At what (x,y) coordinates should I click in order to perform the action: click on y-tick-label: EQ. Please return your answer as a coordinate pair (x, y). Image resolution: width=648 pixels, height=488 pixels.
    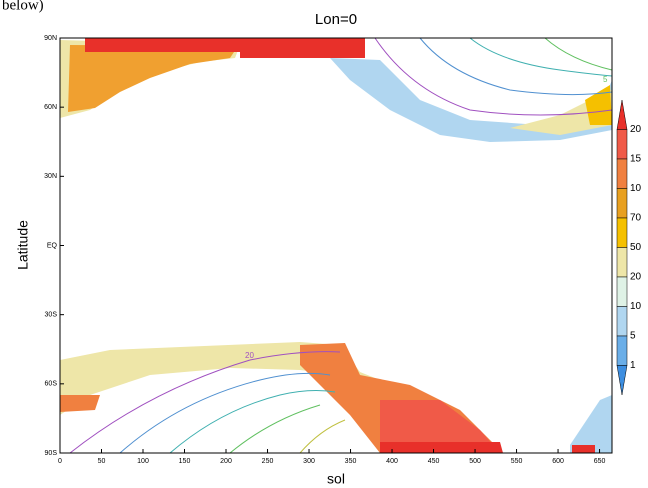
    Looking at the image, I should click on (52, 245).